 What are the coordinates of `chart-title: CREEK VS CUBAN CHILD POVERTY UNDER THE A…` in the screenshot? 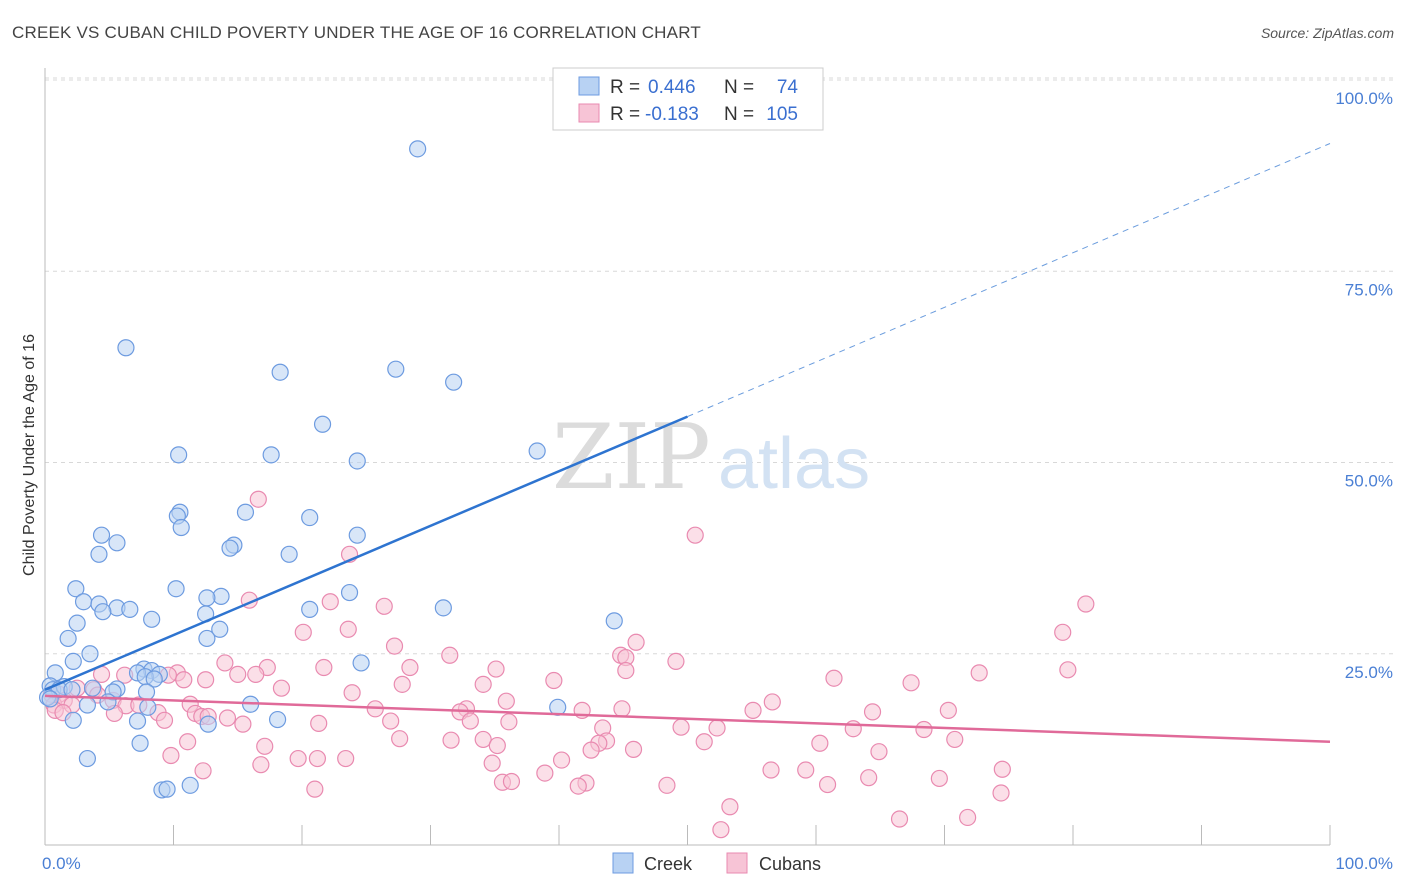 It's located at (356, 32).